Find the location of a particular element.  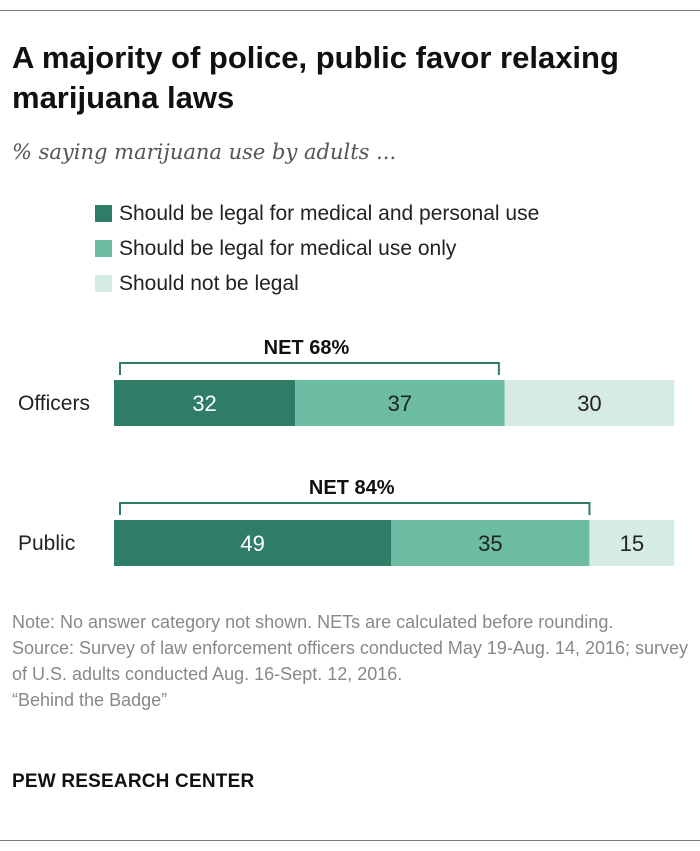

report-title: “Behind the Badge” is located at coordinates (90, 700).